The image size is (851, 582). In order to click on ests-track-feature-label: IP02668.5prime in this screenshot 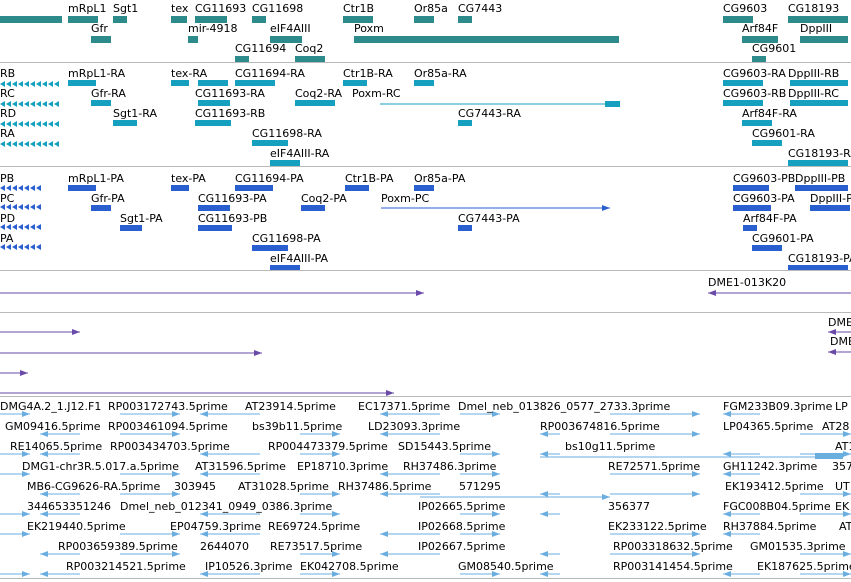, I will do `click(462, 526)`.